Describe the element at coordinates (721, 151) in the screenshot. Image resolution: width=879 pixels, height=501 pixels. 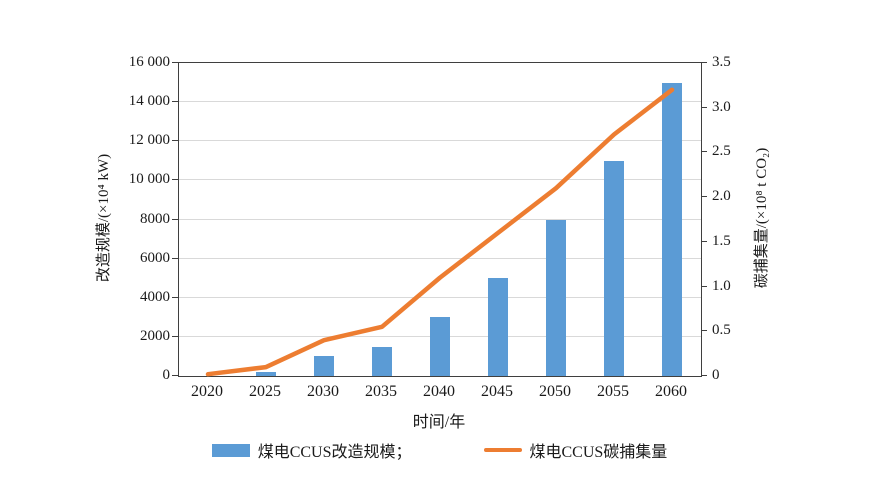
I see `right-y-tick-label: 2.5` at that location.